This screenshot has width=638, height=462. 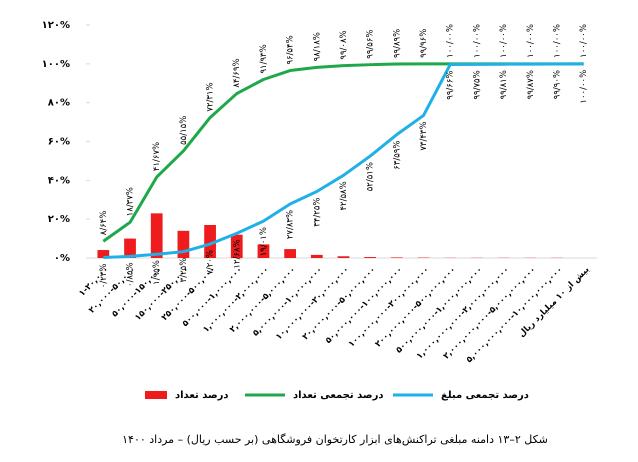 I want to click on legend-label: درصد تجمعی مبلغ, so click(x=485, y=395).